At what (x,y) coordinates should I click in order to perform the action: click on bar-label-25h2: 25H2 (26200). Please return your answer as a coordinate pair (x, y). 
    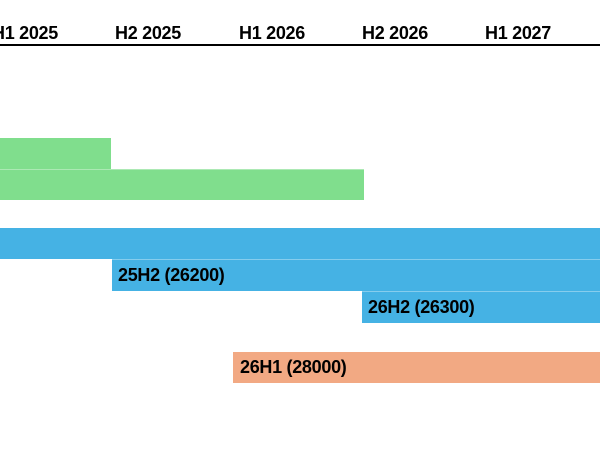
    Looking at the image, I should click on (171, 274).